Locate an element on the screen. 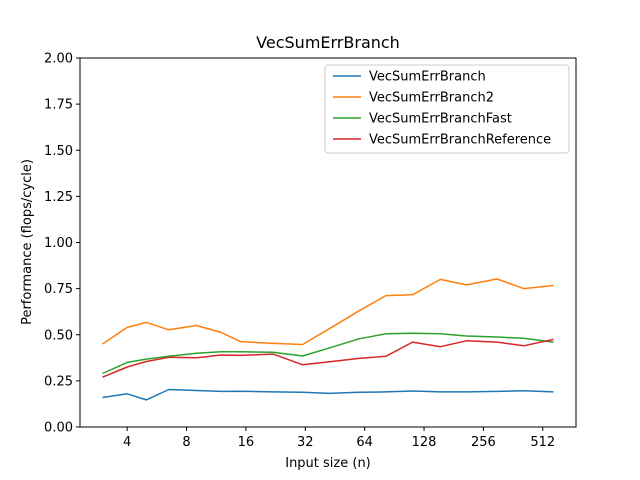 The image size is (640, 480). series-line-vecsumerrbranchfast is located at coordinates (328, 353).